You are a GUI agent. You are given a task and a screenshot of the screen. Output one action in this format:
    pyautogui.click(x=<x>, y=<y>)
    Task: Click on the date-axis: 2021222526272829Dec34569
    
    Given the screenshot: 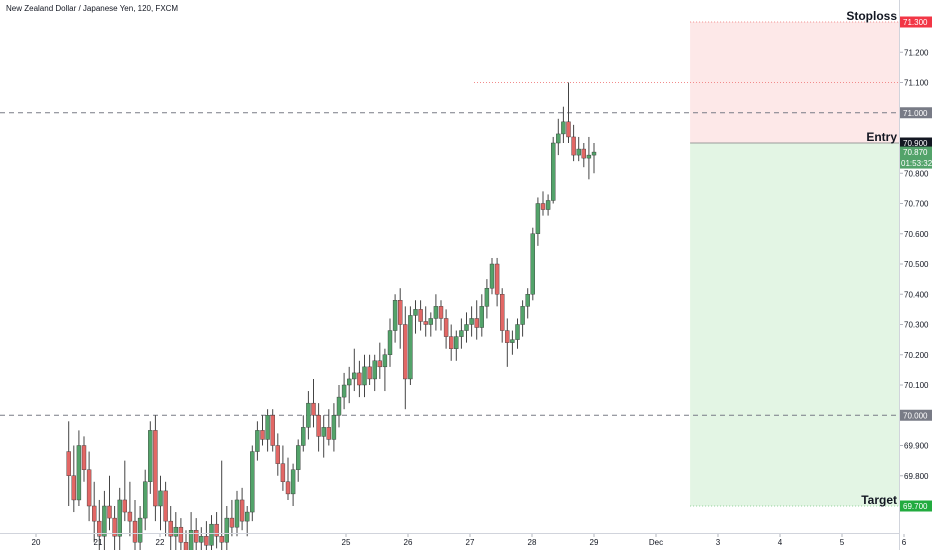 What is the action you would take?
    pyautogui.click(x=466, y=540)
    